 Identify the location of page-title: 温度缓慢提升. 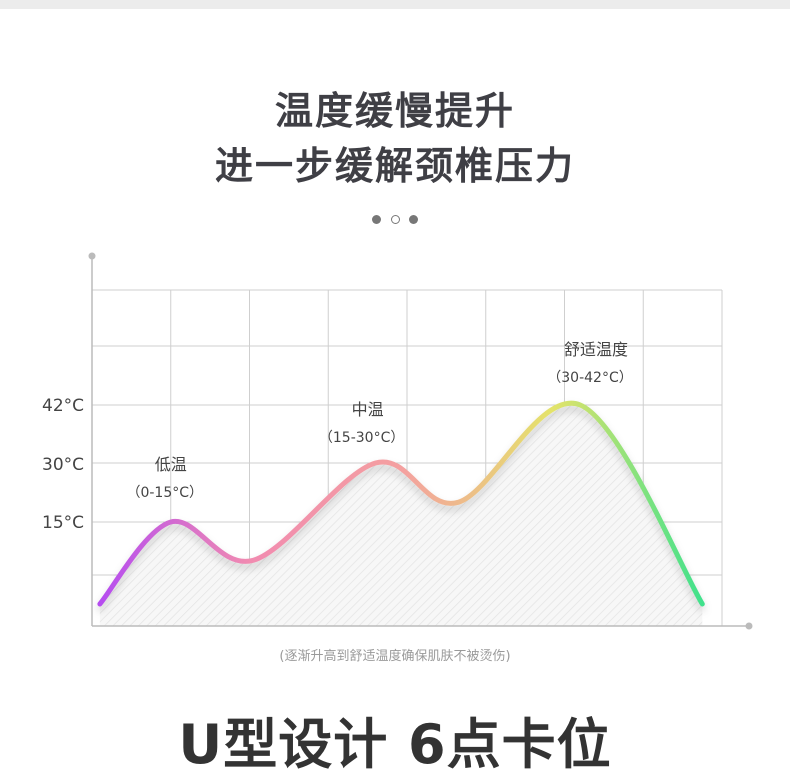
(394, 111).